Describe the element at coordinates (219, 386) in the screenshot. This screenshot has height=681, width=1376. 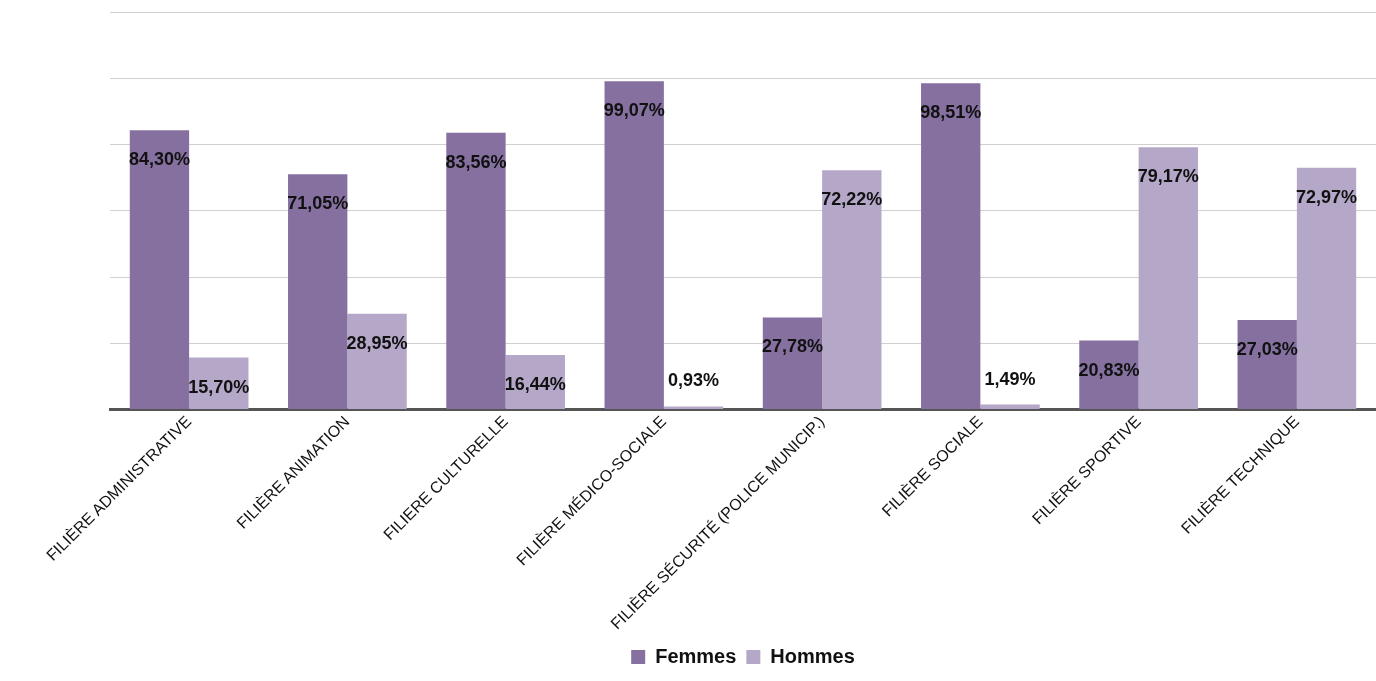
I see `data-label: 15,70%` at that location.